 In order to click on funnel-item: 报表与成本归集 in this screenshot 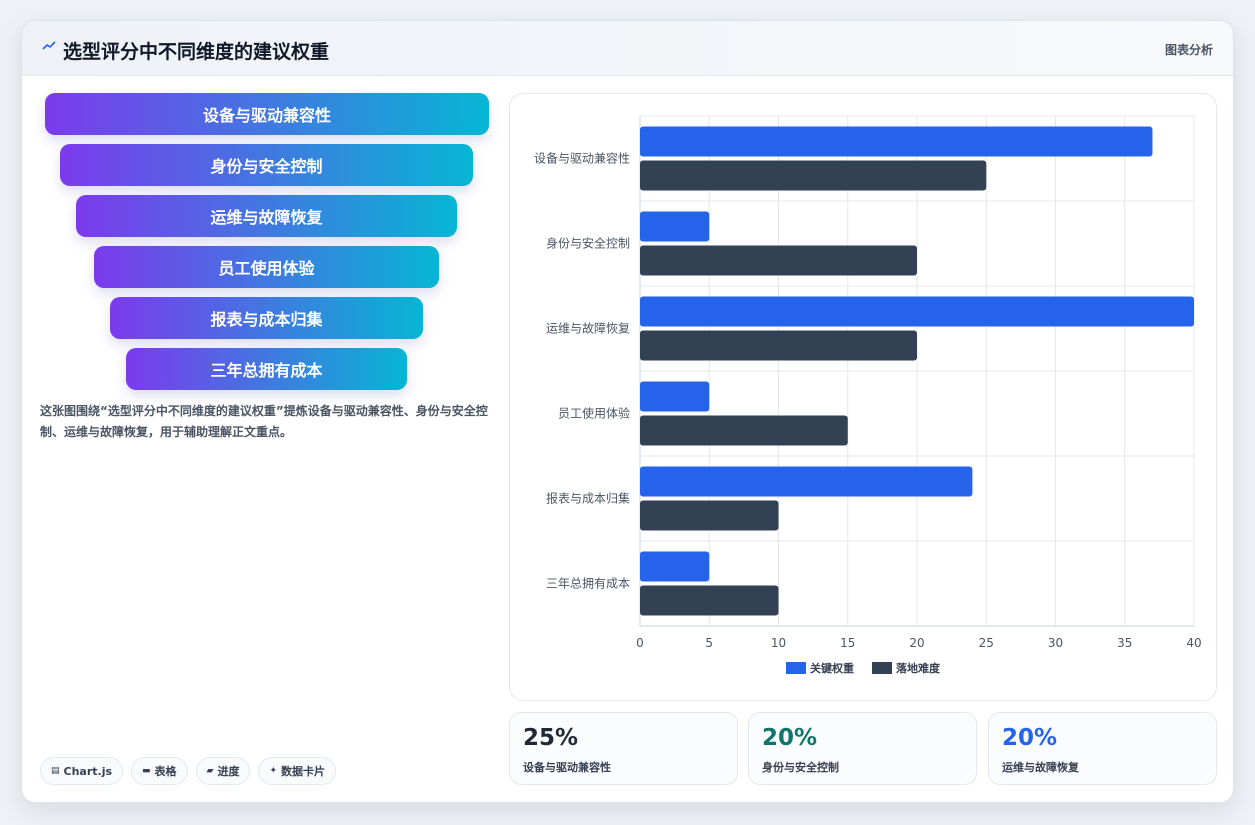, I will do `click(266, 318)`.